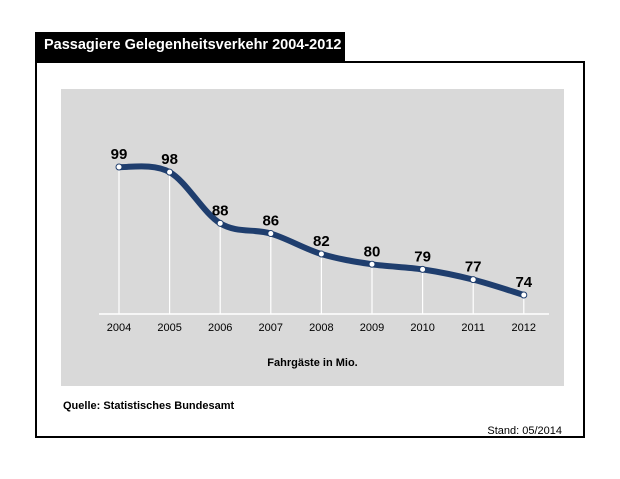 This screenshot has height=479, width=620. I want to click on x-tick-label-2008: 2008, so click(321, 328).